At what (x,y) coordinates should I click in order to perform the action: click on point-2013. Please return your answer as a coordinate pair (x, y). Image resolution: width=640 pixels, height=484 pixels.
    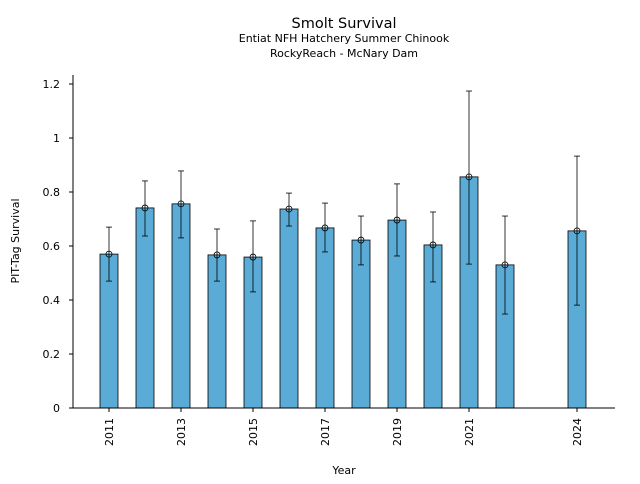
    Looking at the image, I should click on (181, 204).